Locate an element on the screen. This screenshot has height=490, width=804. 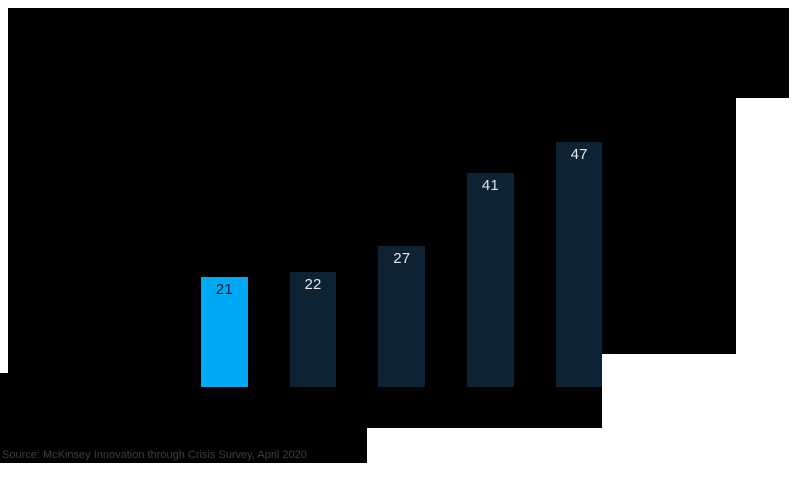
bar-value-label: 22 is located at coordinates (313, 285).